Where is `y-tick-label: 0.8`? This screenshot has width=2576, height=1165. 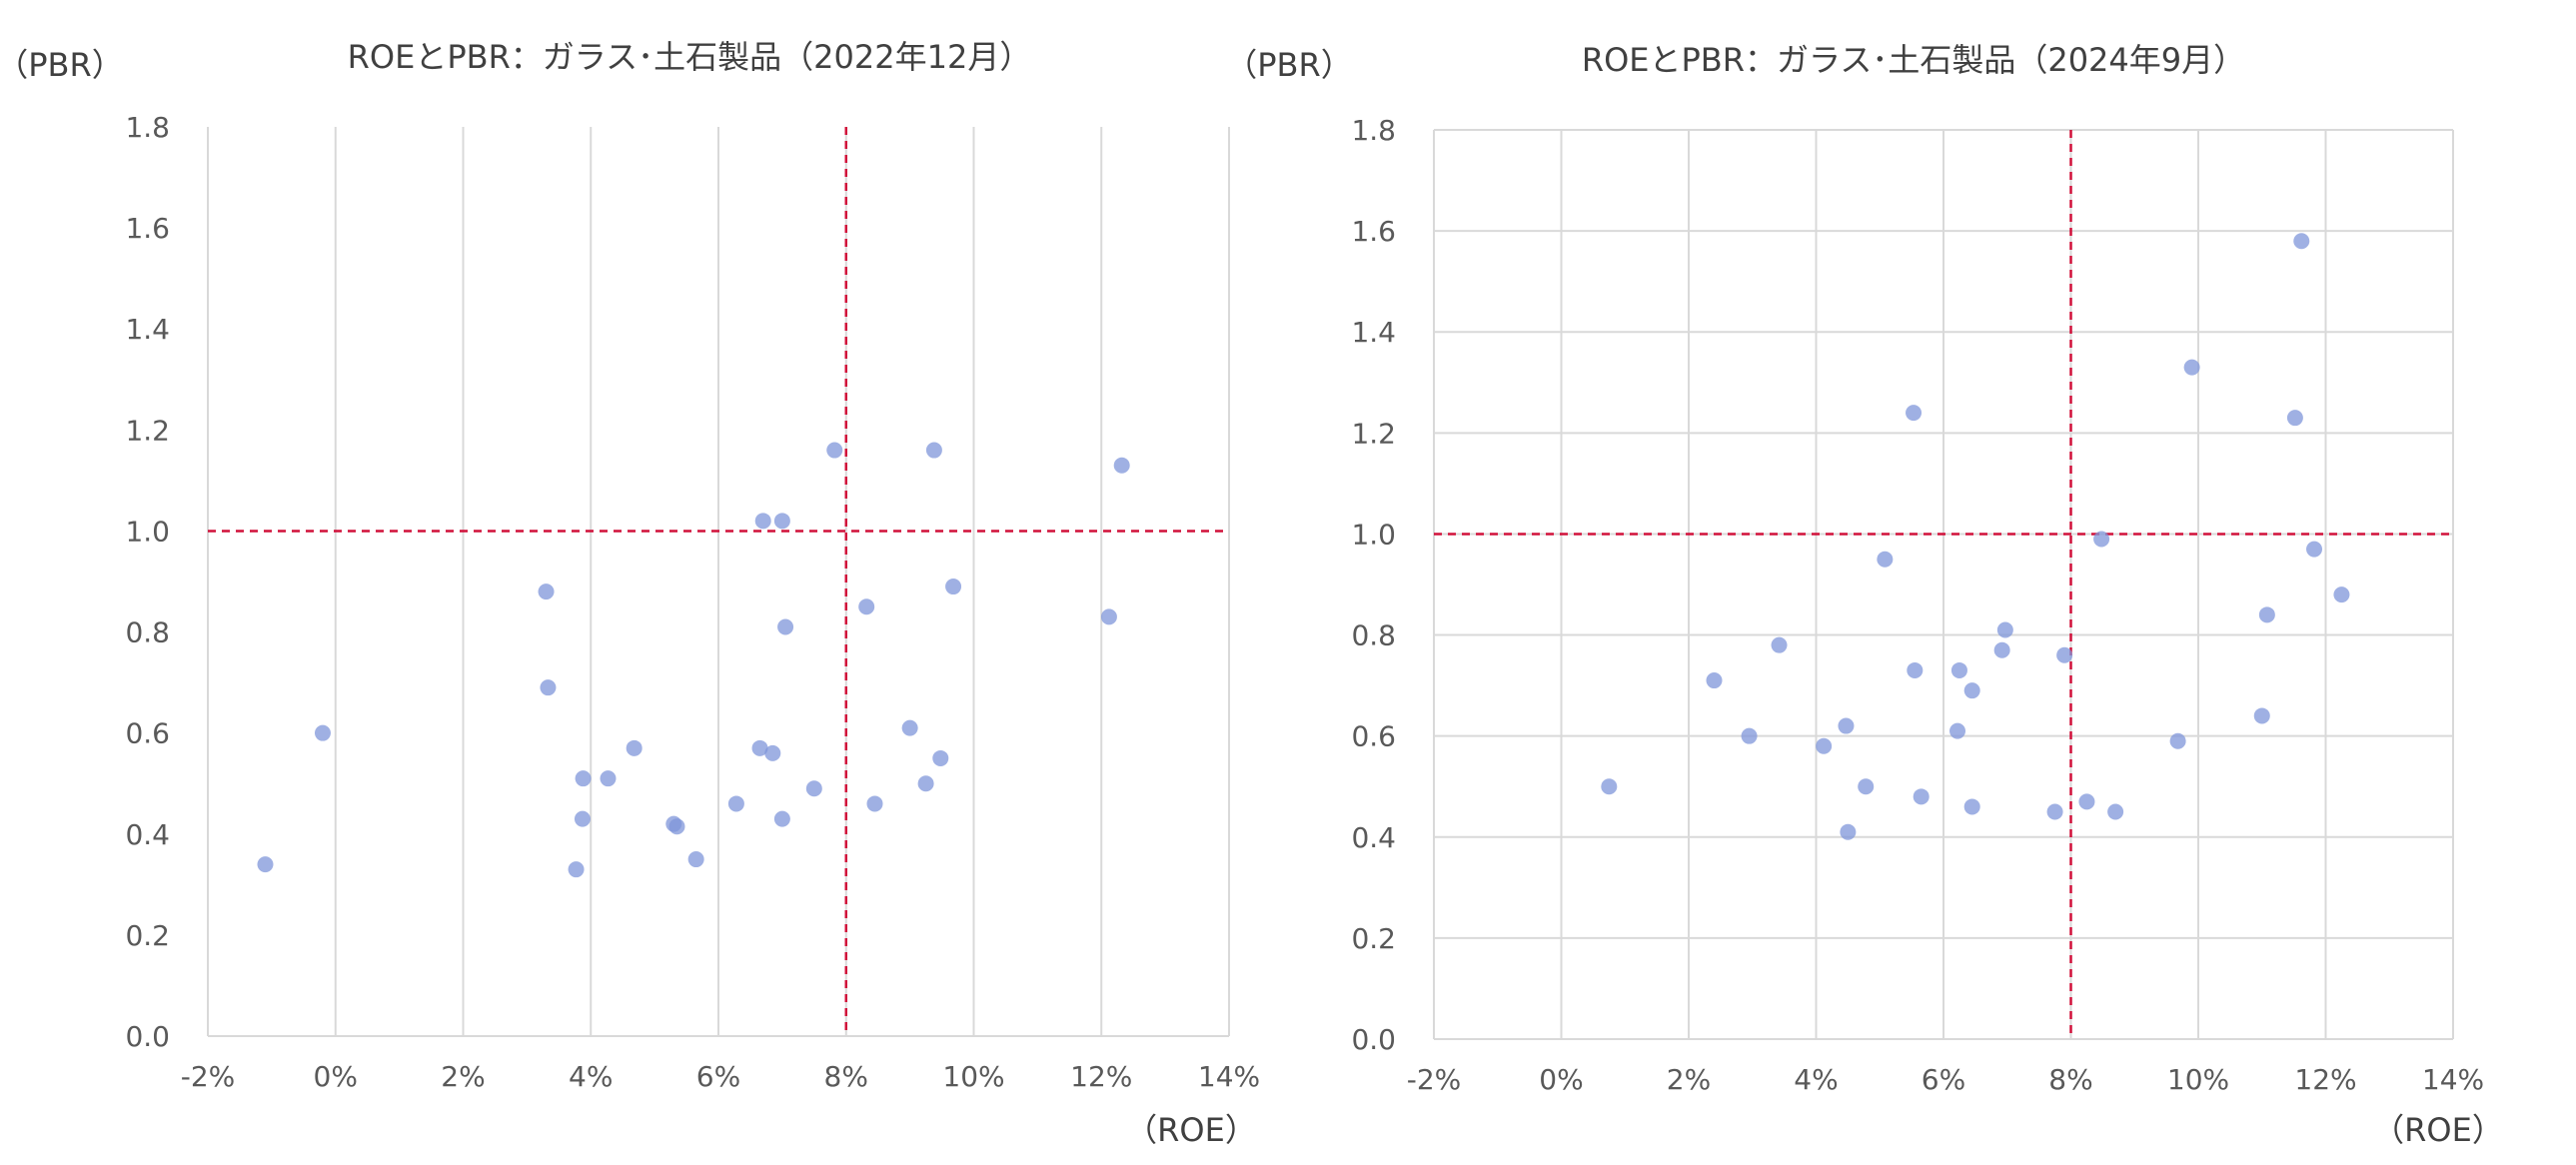
y-tick-label: 0.8 is located at coordinates (1373, 636).